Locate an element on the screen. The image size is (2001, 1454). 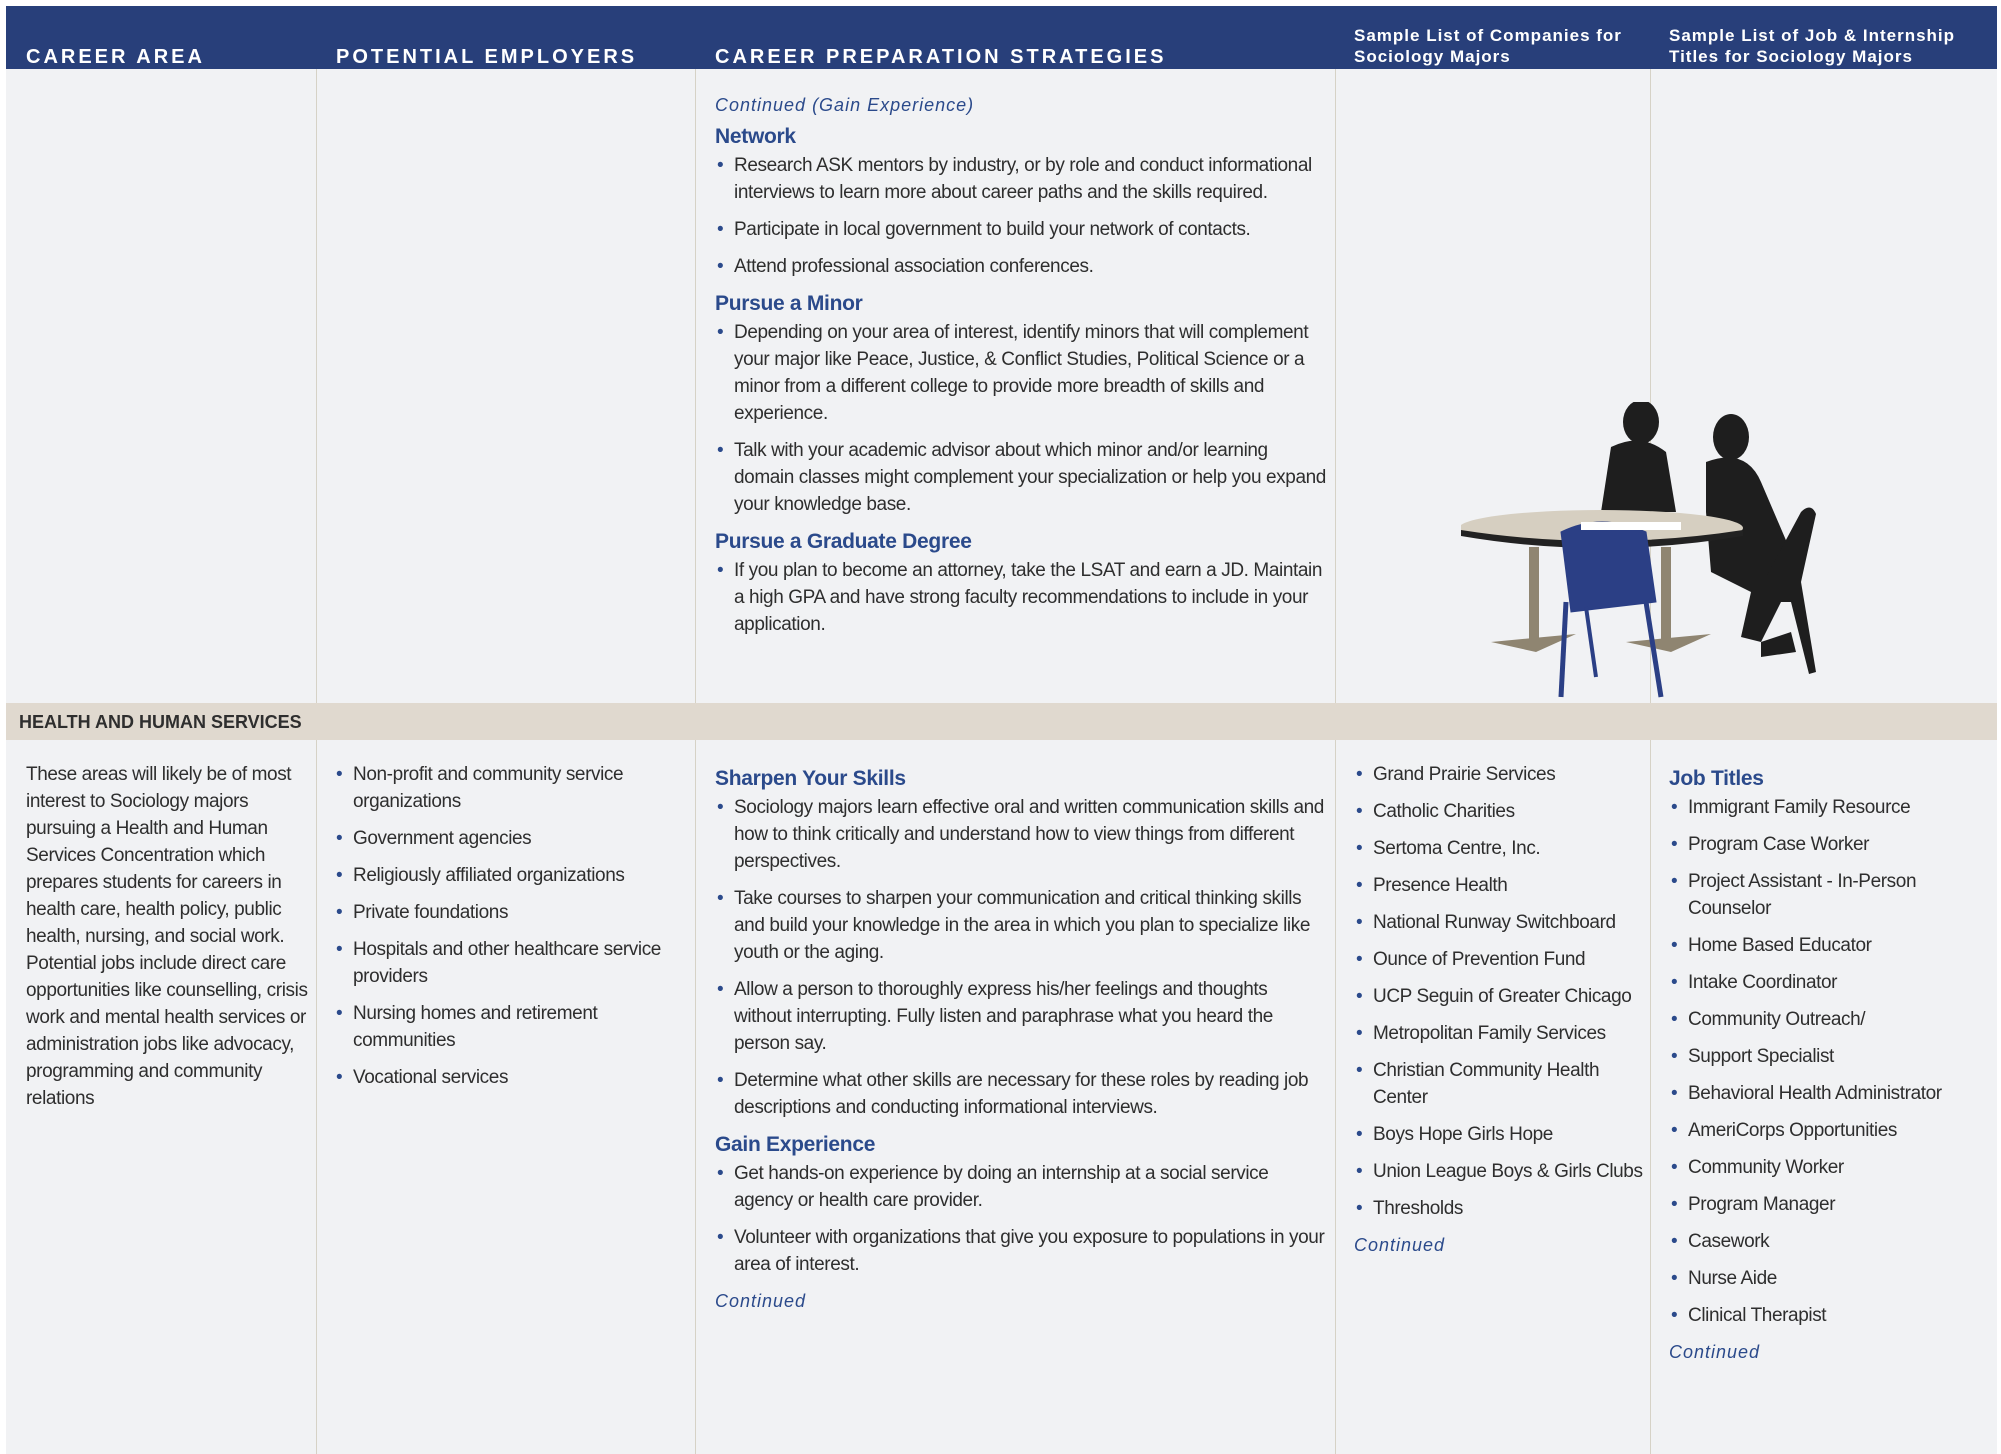
list-item: Vocational services is located at coordinates (511, 1077).